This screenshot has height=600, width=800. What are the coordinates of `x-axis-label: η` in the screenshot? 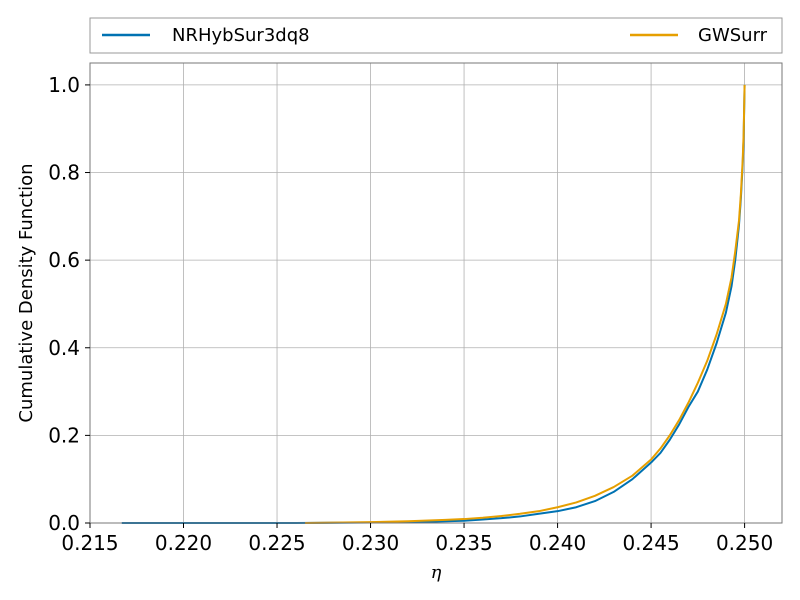 It's located at (436, 572).